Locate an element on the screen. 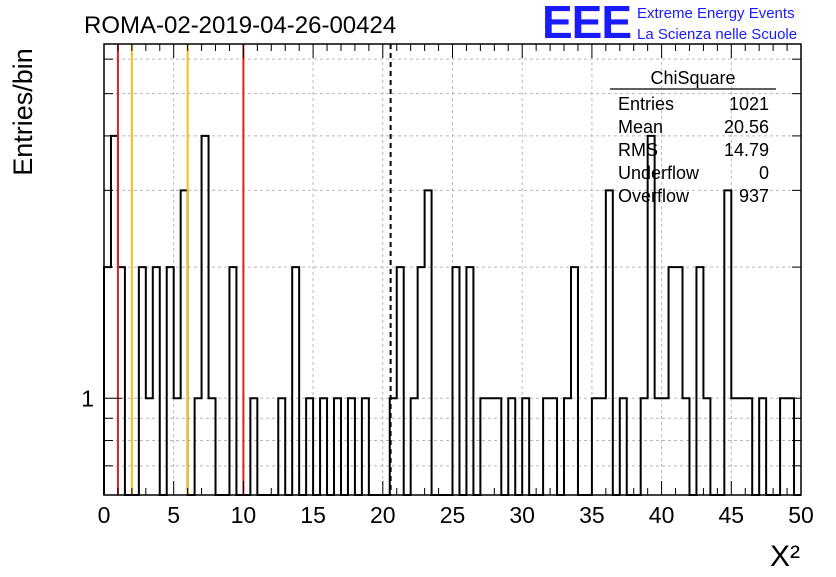 The height and width of the screenshot is (577, 836). x-tick-label: 25 is located at coordinates (453, 515).